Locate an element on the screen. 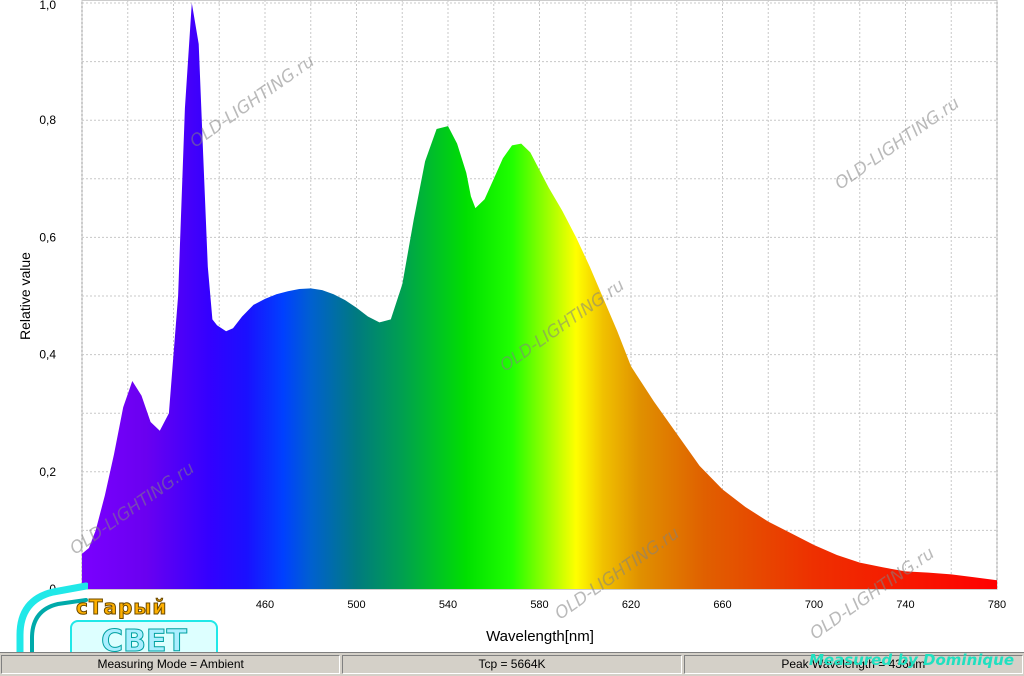  y-tick-label: 0,4 is located at coordinates (47, 355).